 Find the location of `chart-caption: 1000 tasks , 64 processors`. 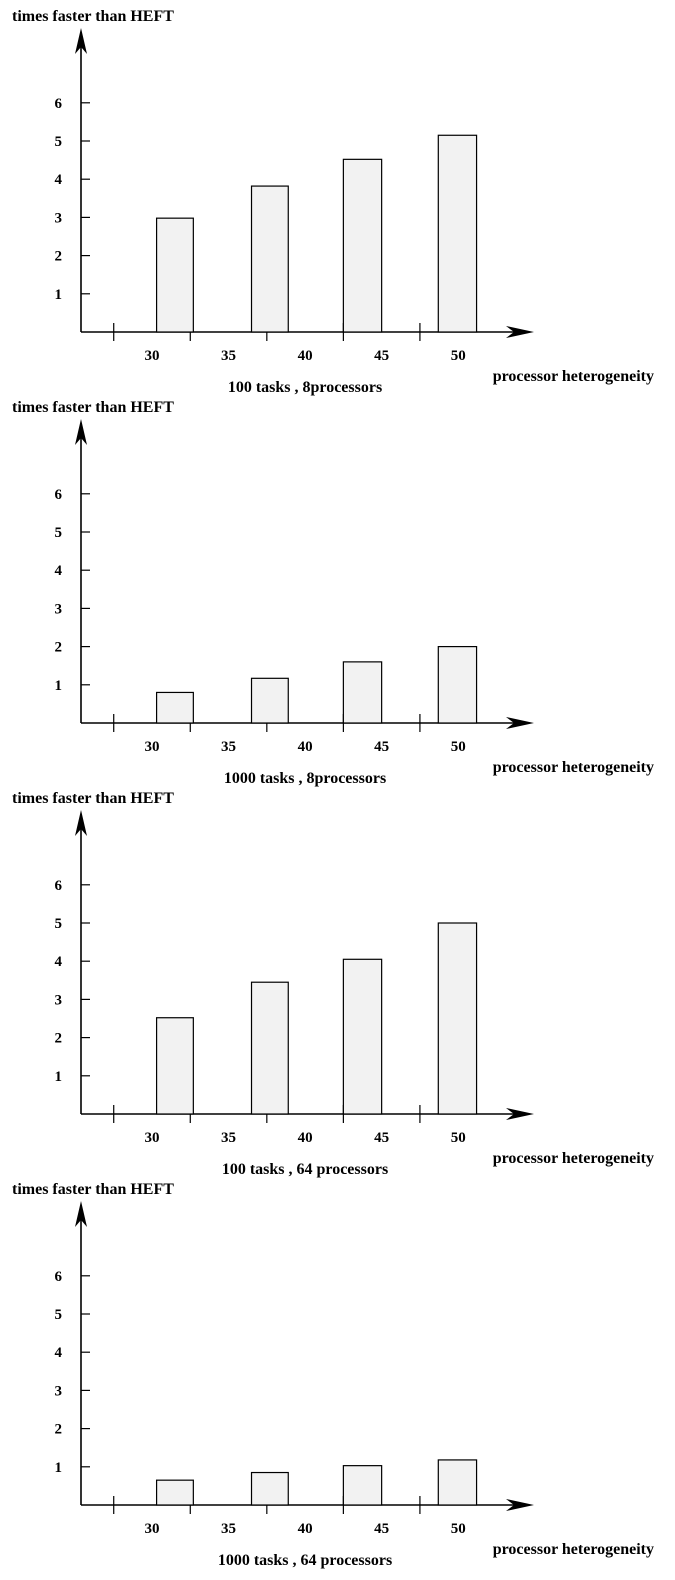

chart-caption: 1000 tasks , 64 processors is located at coordinates (305, 1560).